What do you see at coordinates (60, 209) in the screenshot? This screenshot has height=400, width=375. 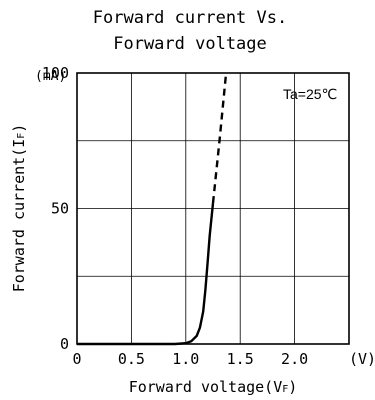 I see `y-tick-label: 50` at bounding box center [60, 209].